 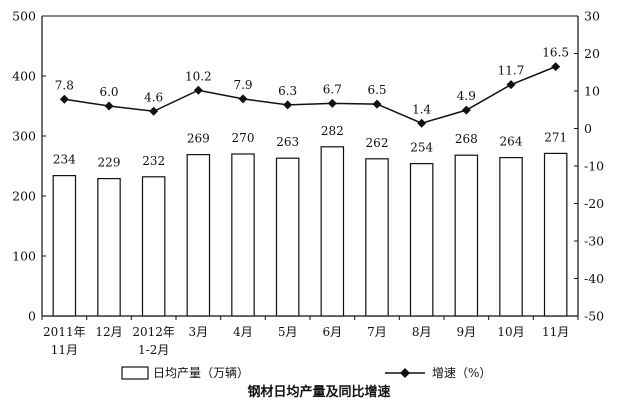 What do you see at coordinates (594, 203) in the screenshot?
I see `right-tick-label: -20` at bounding box center [594, 203].